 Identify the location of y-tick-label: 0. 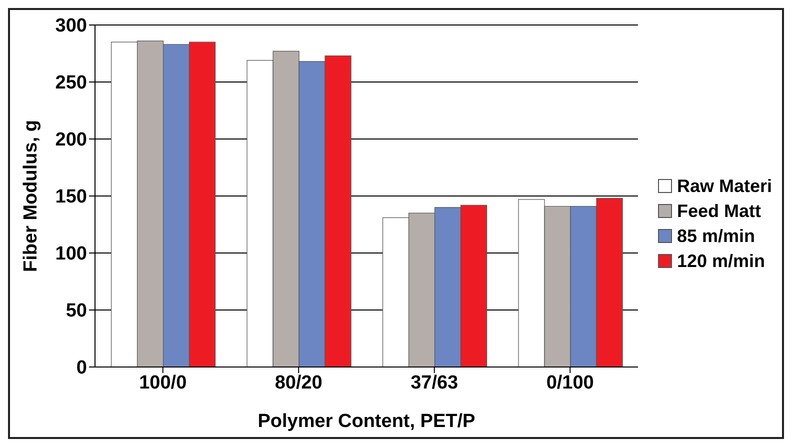
(81, 368).